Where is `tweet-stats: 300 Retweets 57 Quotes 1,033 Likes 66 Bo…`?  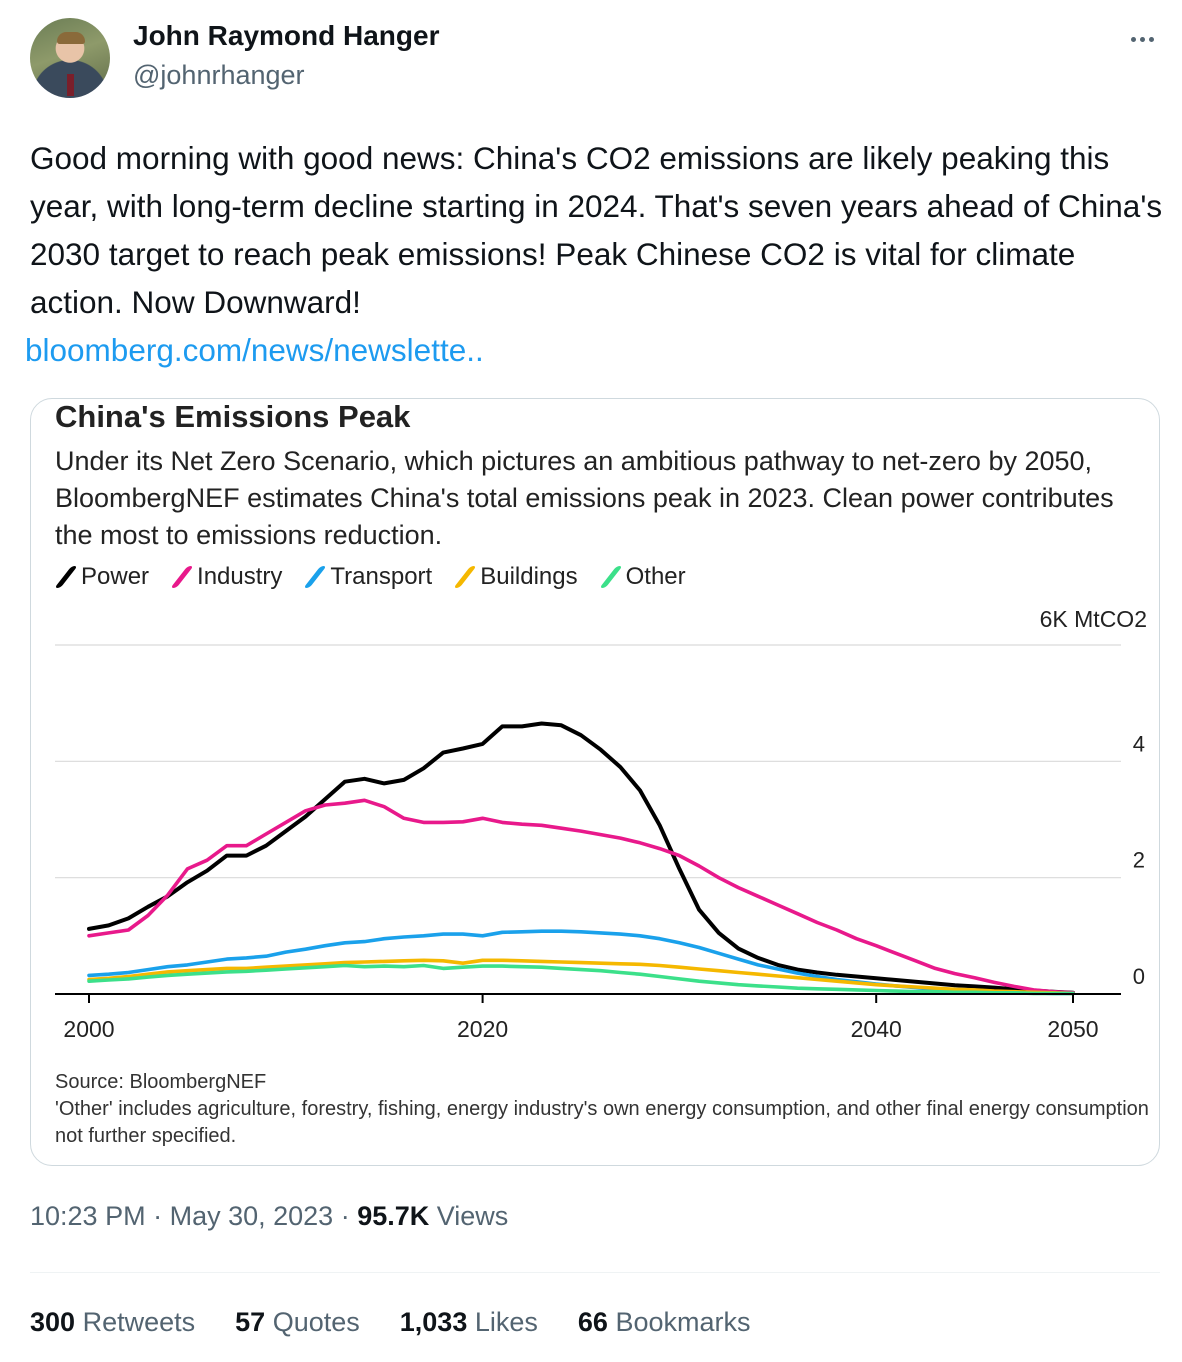 tweet-stats: 300 Retweets 57 Quotes 1,033 Likes 66 Bo… is located at coordinates (390, 1322).